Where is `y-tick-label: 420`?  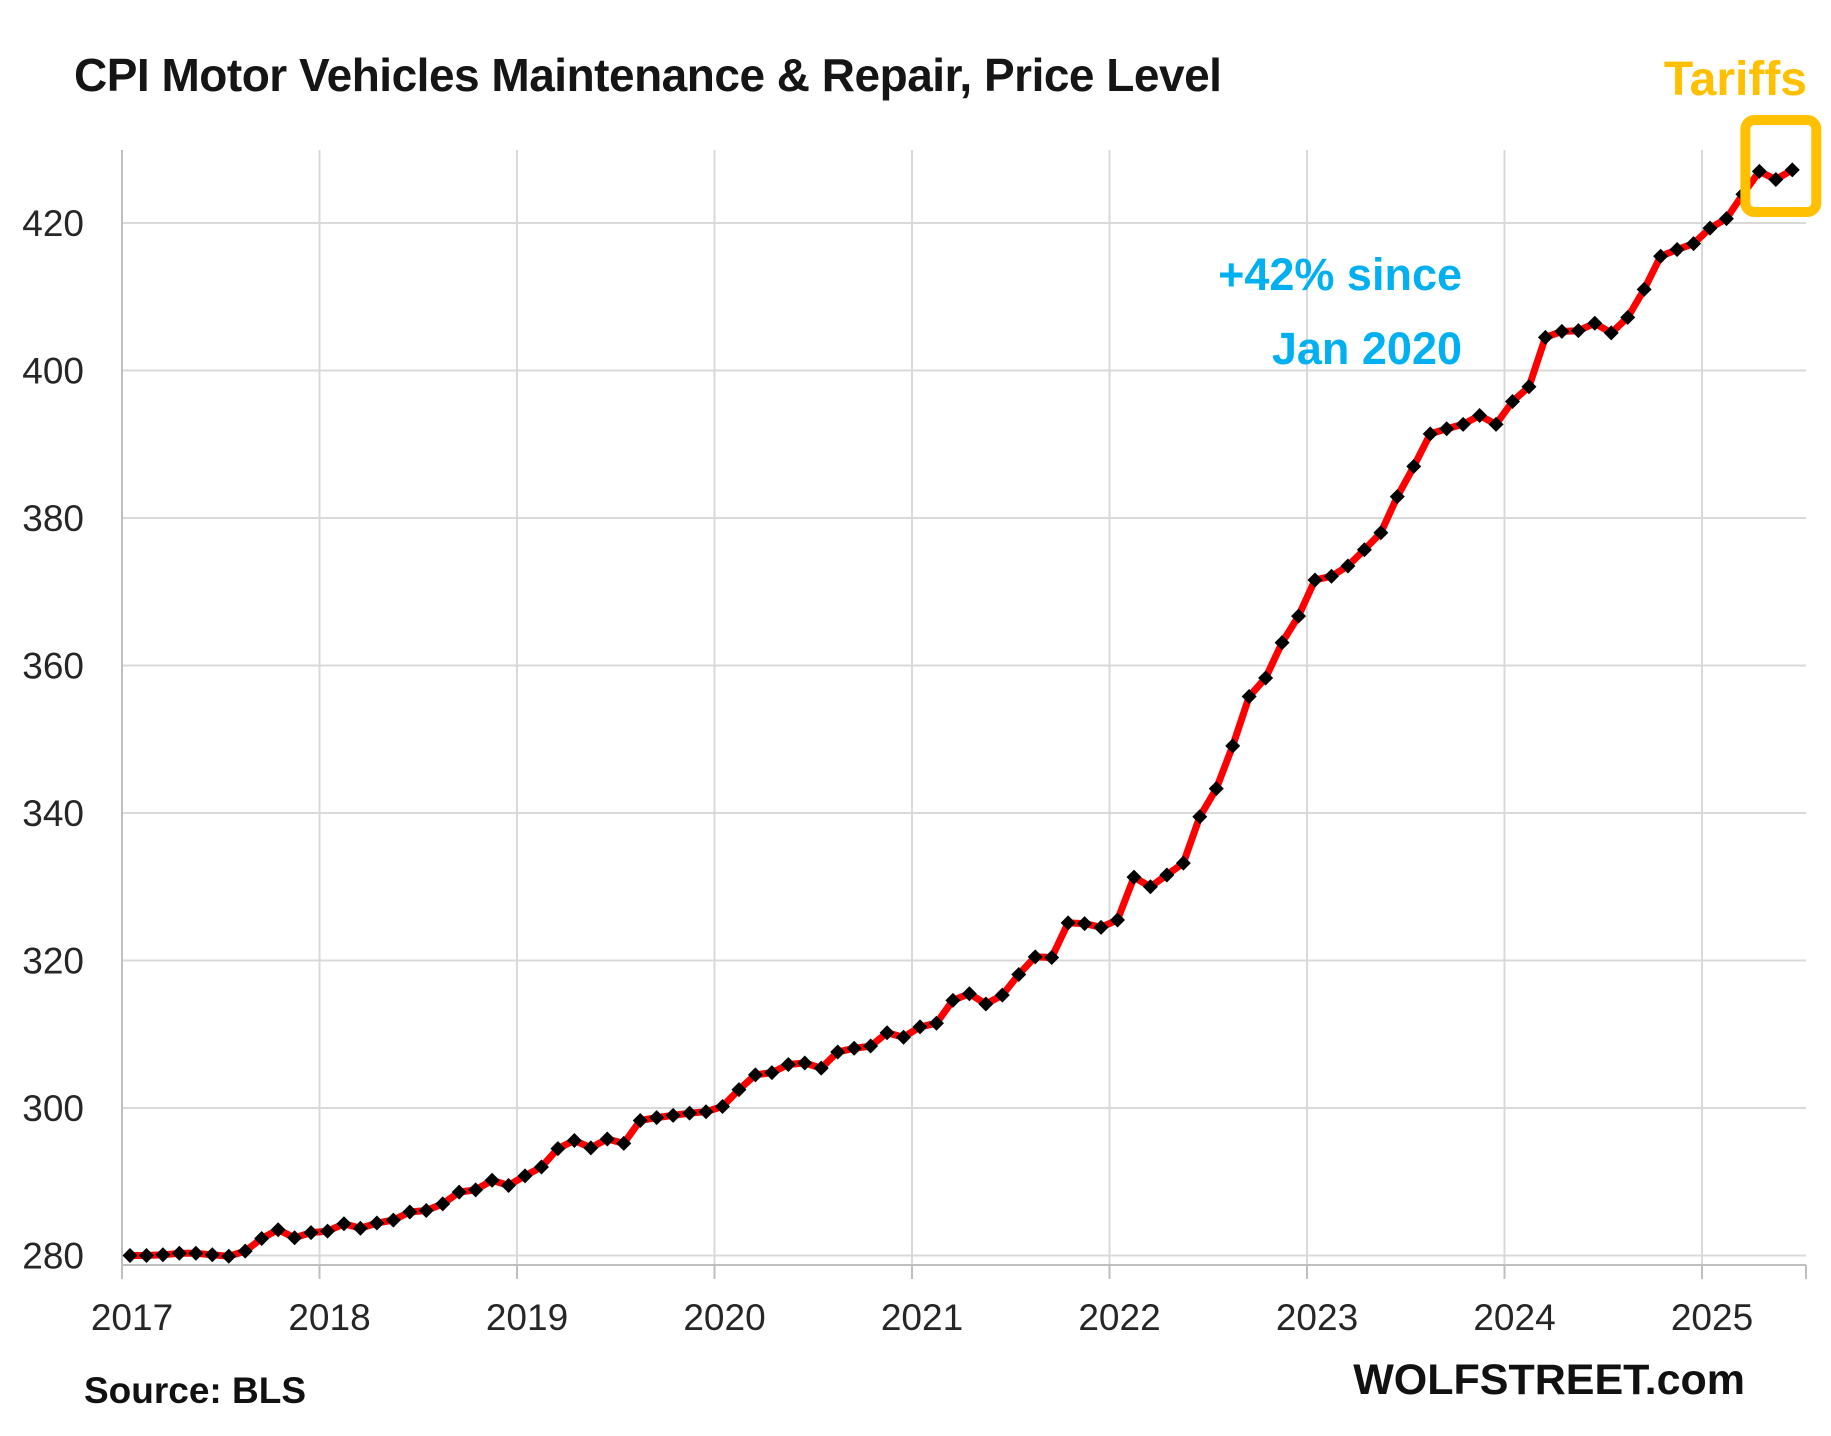 y-tick-label: 420 is located at coordinates (53, 223).